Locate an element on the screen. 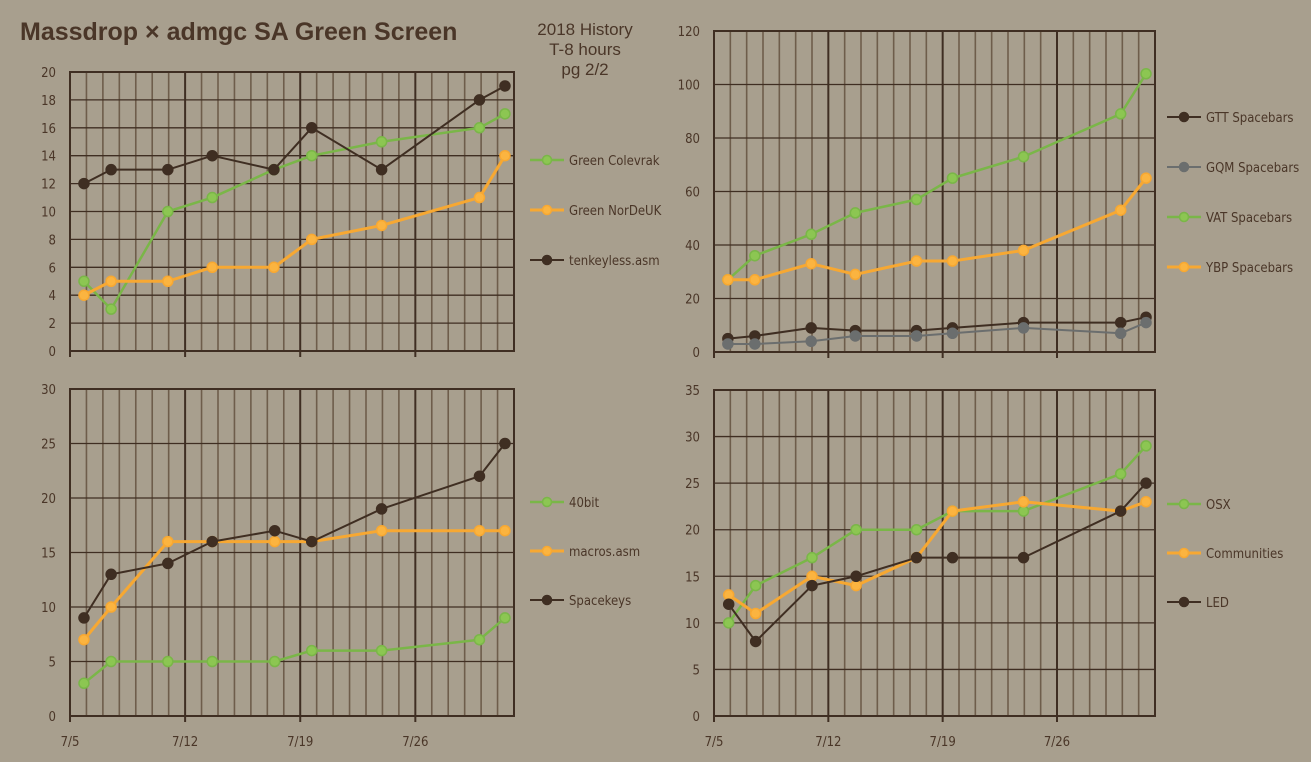 The height and width of the screenshot is (762, 1311). legend-label: Green Colevrak is located at coordinates (614, 161).